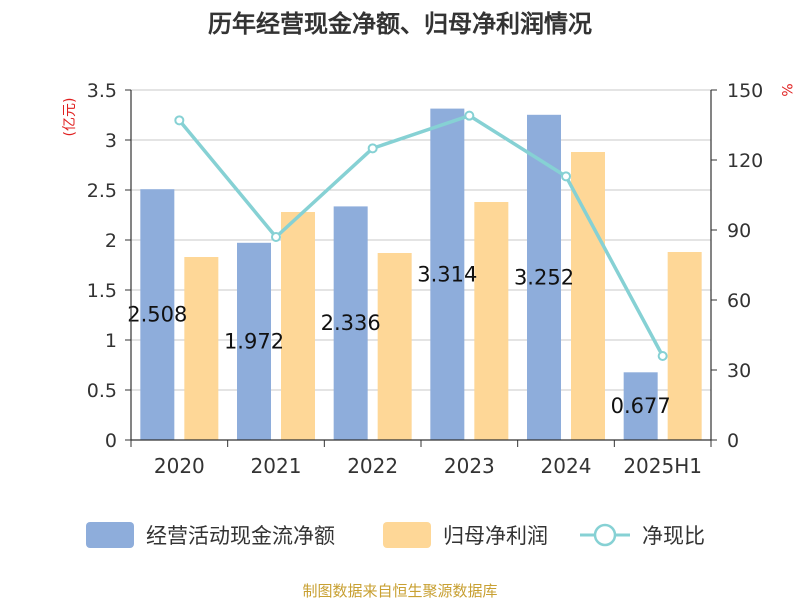  I want to click on legend: 经营活动现金流净额 归母净利润 净现比, so click(395, 535).